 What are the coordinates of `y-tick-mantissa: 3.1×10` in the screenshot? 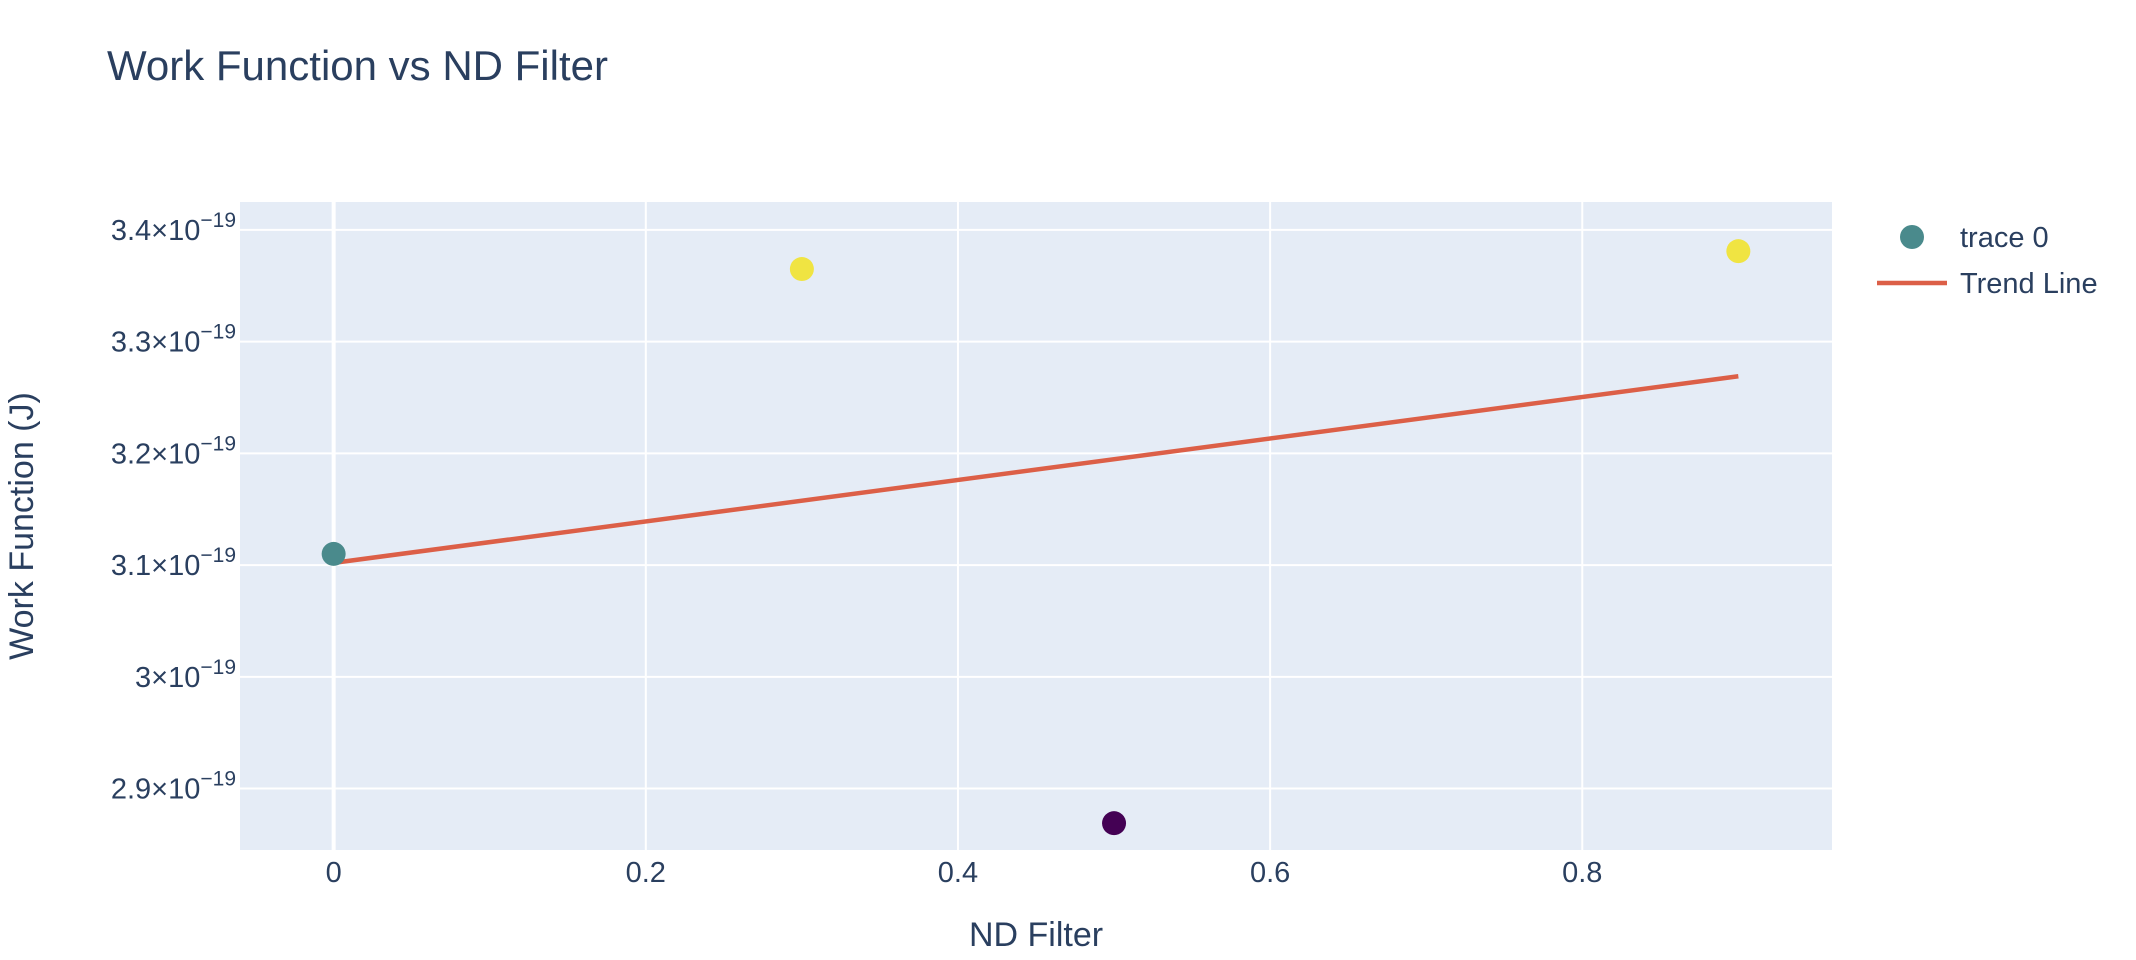 It's located at (156, 566).